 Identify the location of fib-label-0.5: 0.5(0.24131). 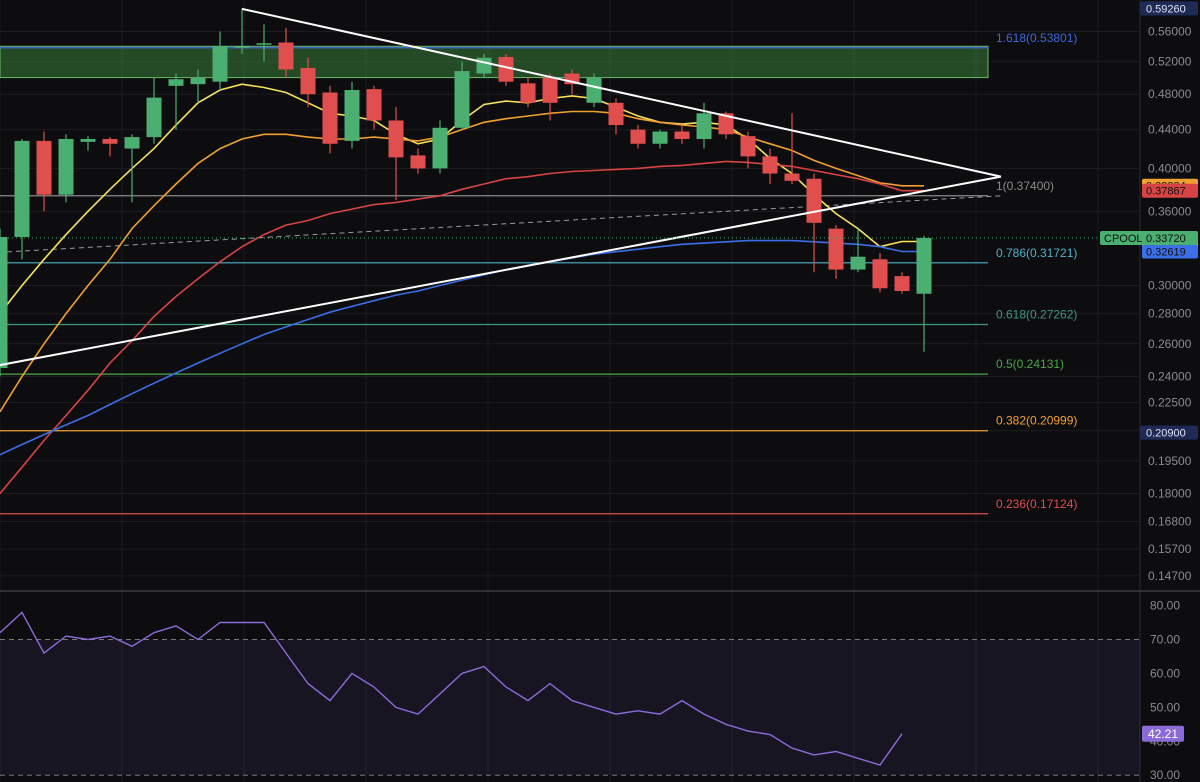
(1030, 364).